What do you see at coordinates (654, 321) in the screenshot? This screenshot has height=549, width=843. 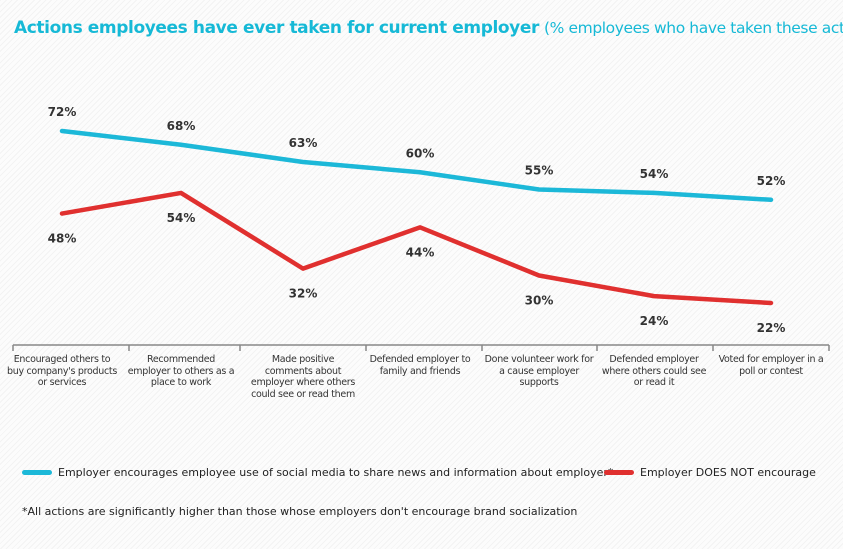 I see `data-label: 24%` at bounding box center [654, 321].